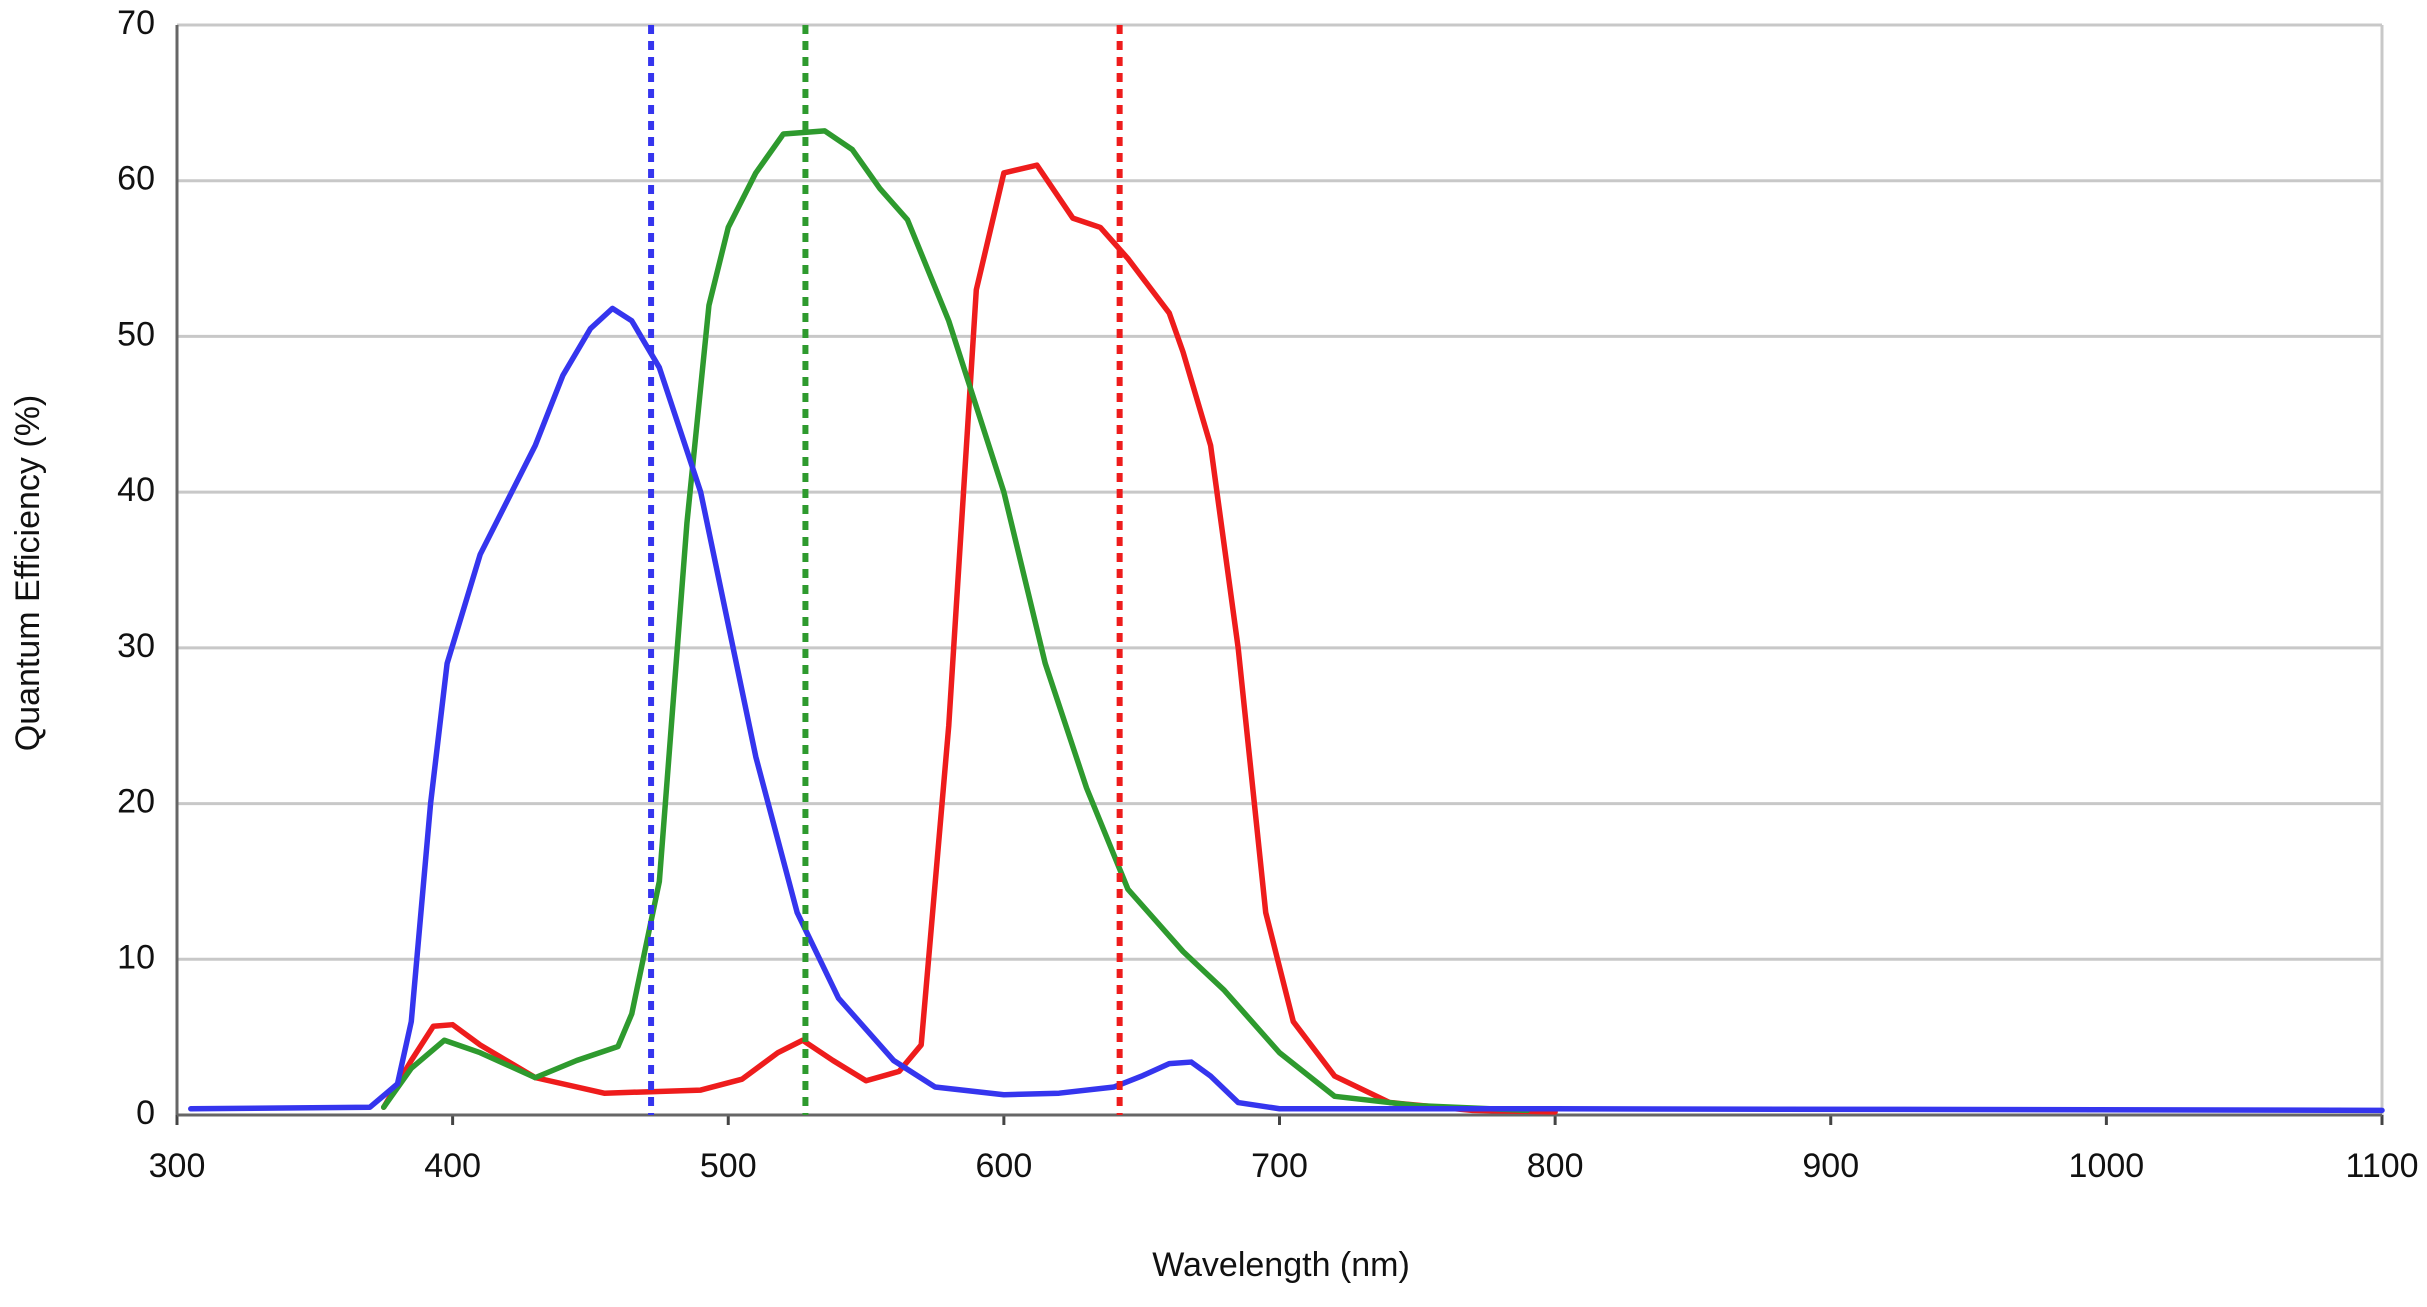 Image resolution: width=2427 pixels, height=1307 pixels. Describe the element at coordinates (136, 334) in the screenshot. I see `y-tick-label: 50` at that location.